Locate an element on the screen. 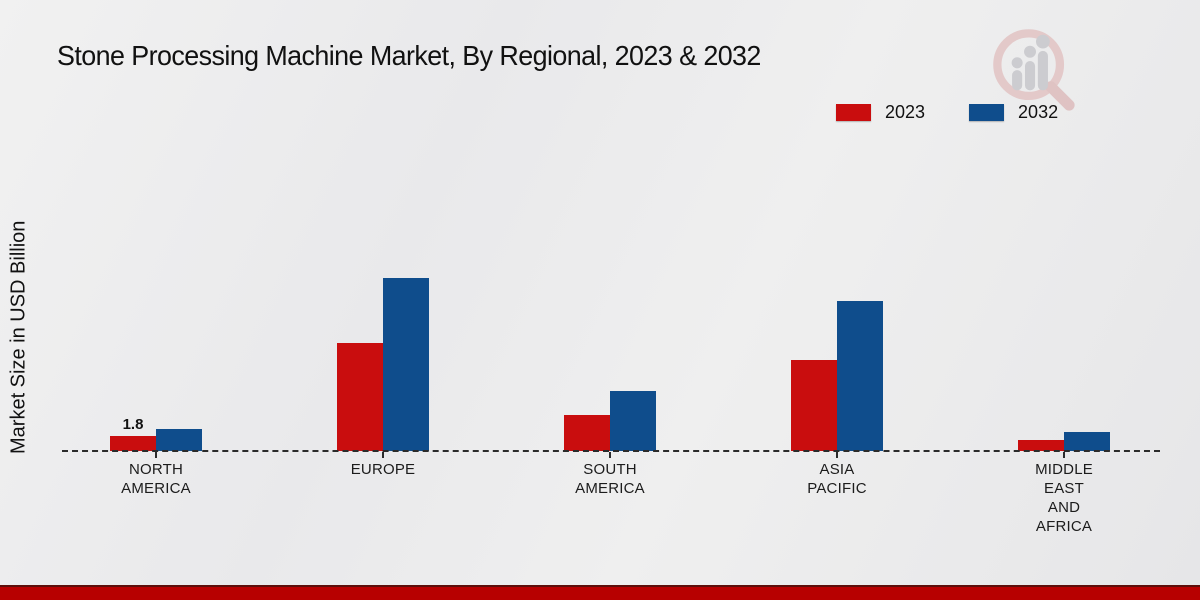 Image resolution: width=1200 pixels, height=600 pixels. bar-2032-north-america is located at coordinates (179, 439).